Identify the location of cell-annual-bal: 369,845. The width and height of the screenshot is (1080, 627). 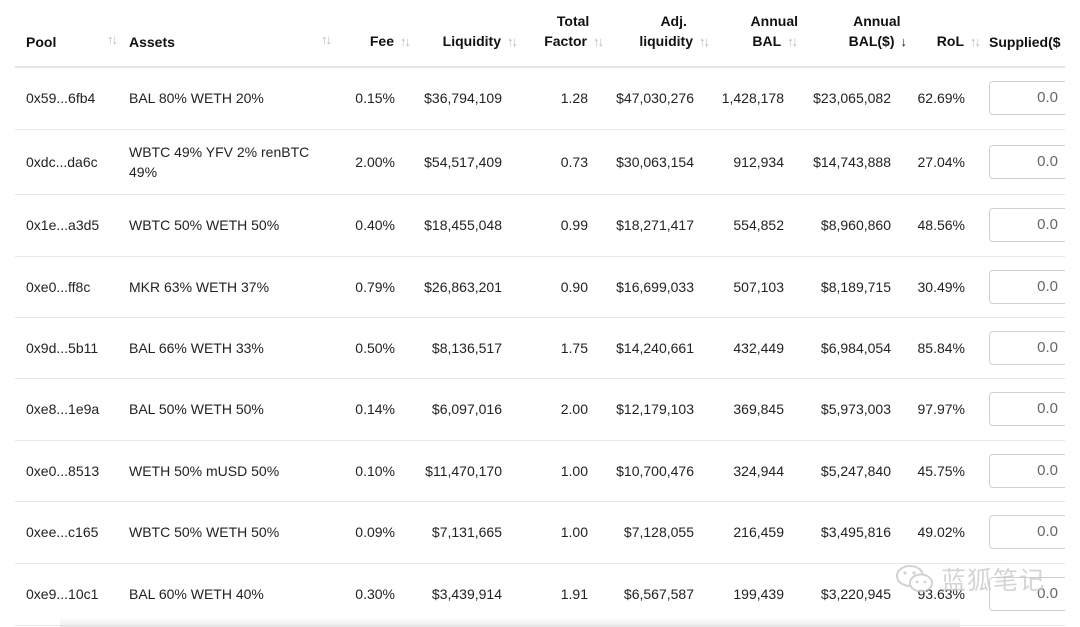
(758, 409).